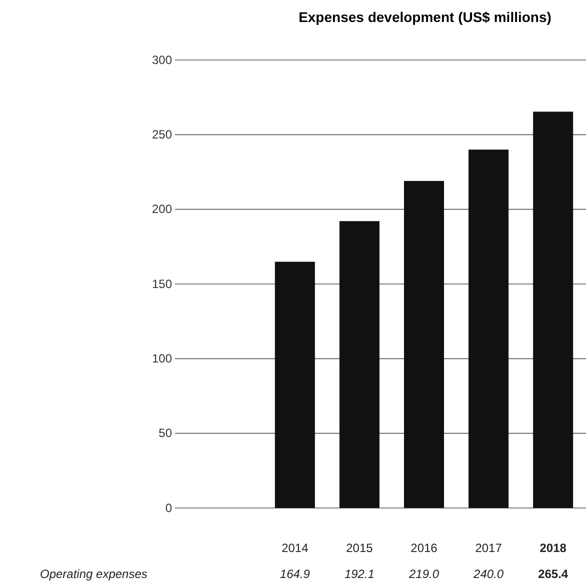  What do you see at coordinates (94, 574) in the screenshot?
I see `text: Operating expenses` at bounding box center [94, 574].